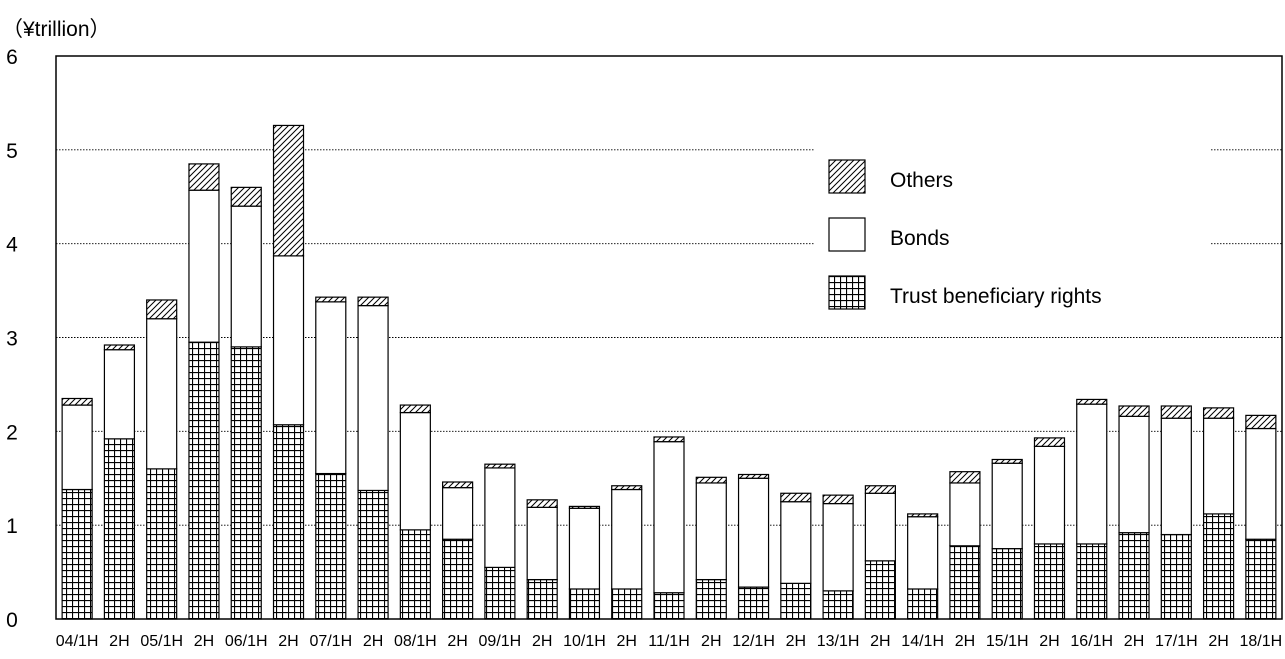 This screenshot has width=1285, height=659. Describe the element at coordinates (12, 620) in the screenshot. I see `y-tick-label: 0` at that location.